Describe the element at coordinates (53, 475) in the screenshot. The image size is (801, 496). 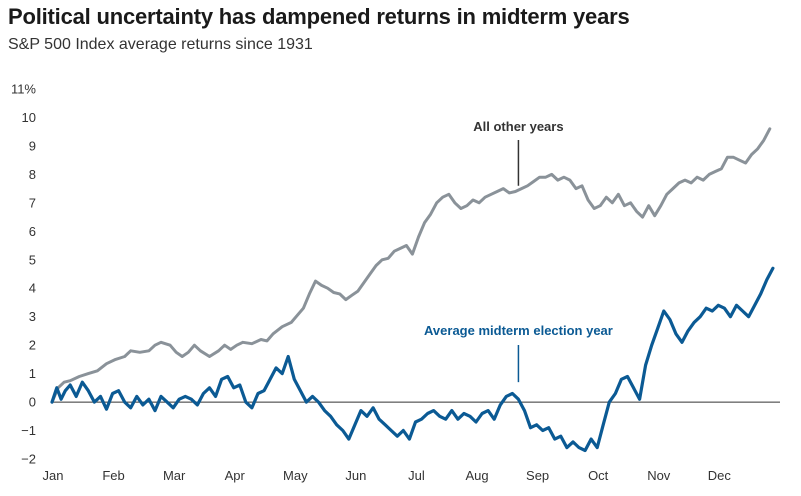
I see `x-tick-label: Jan` at that location.